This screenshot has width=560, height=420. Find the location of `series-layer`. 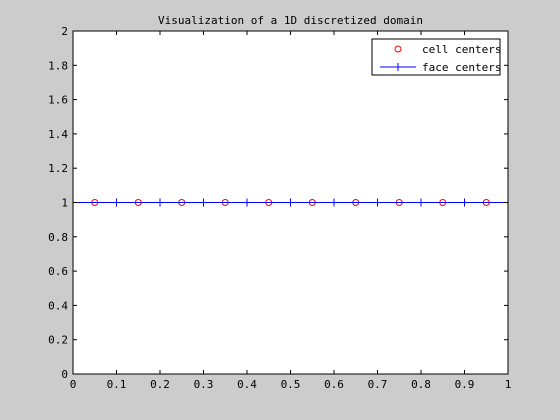

series-layer is located at coordinates (290, 202).